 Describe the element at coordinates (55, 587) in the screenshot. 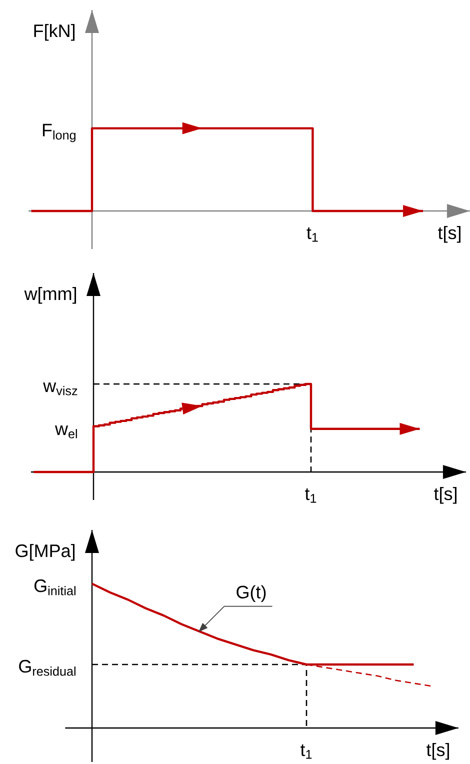

I see `annotation: G$_{initial}$` at that location.